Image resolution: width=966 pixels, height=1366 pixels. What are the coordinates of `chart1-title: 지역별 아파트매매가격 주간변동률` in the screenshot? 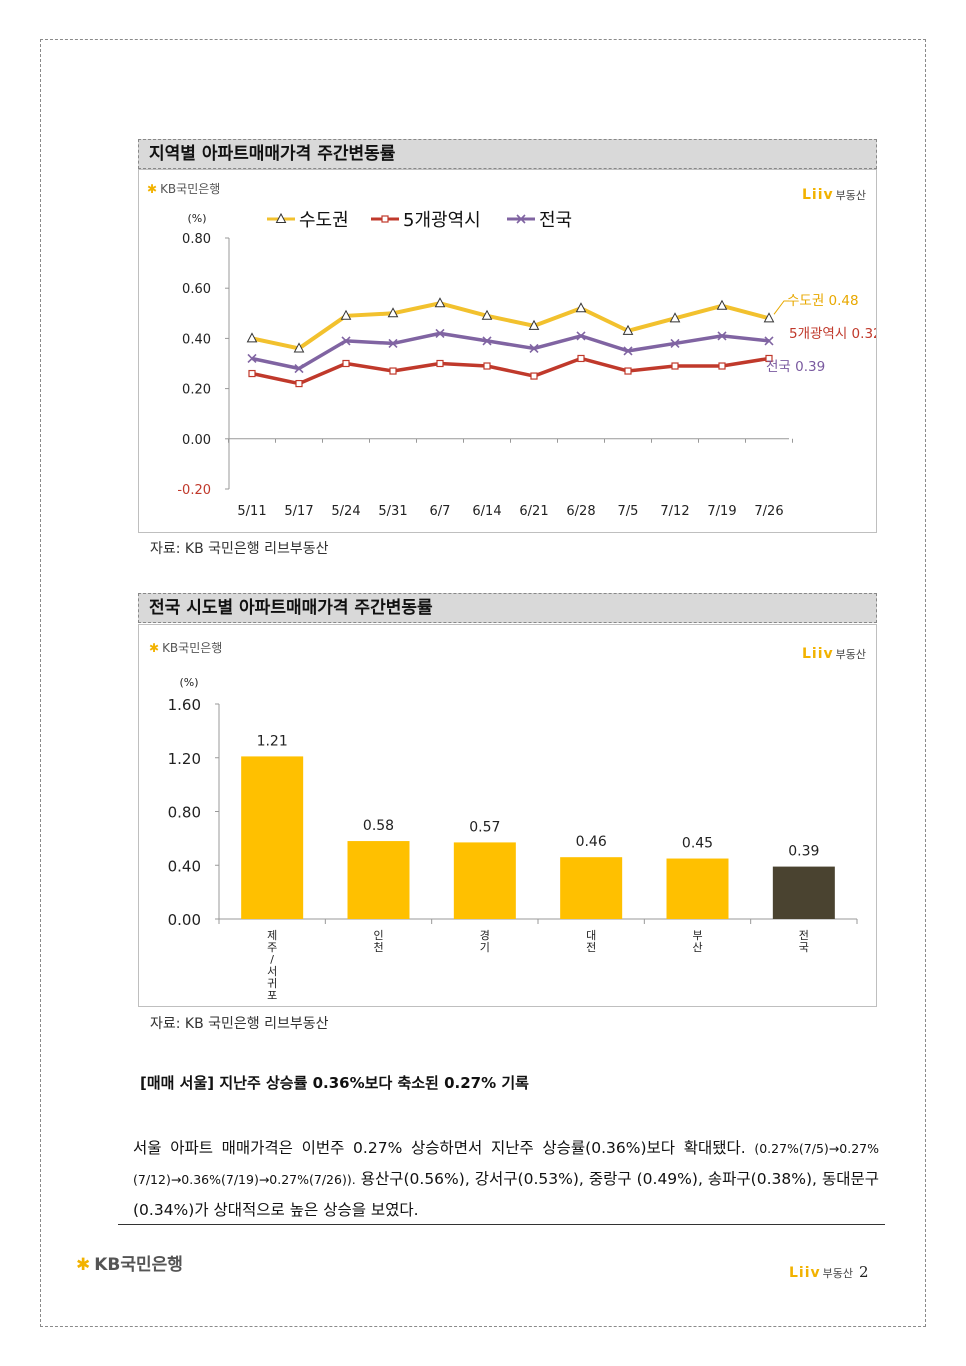 It's located at (507, 154).